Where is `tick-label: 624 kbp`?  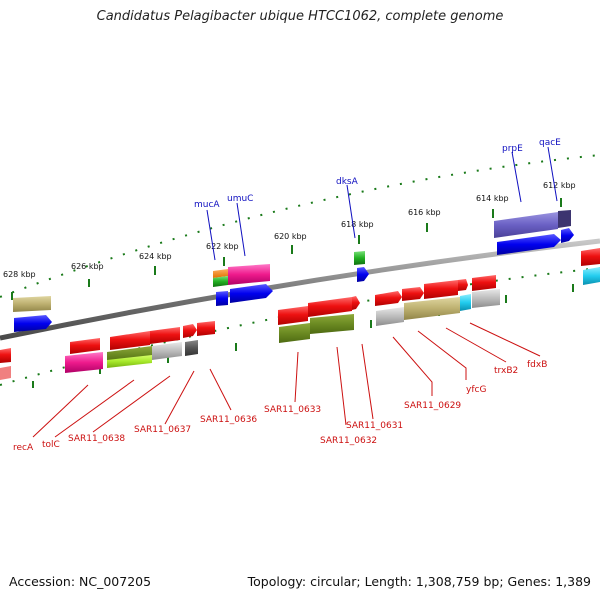
tick-label: 624 kbp is located at coordinates (155, 256).